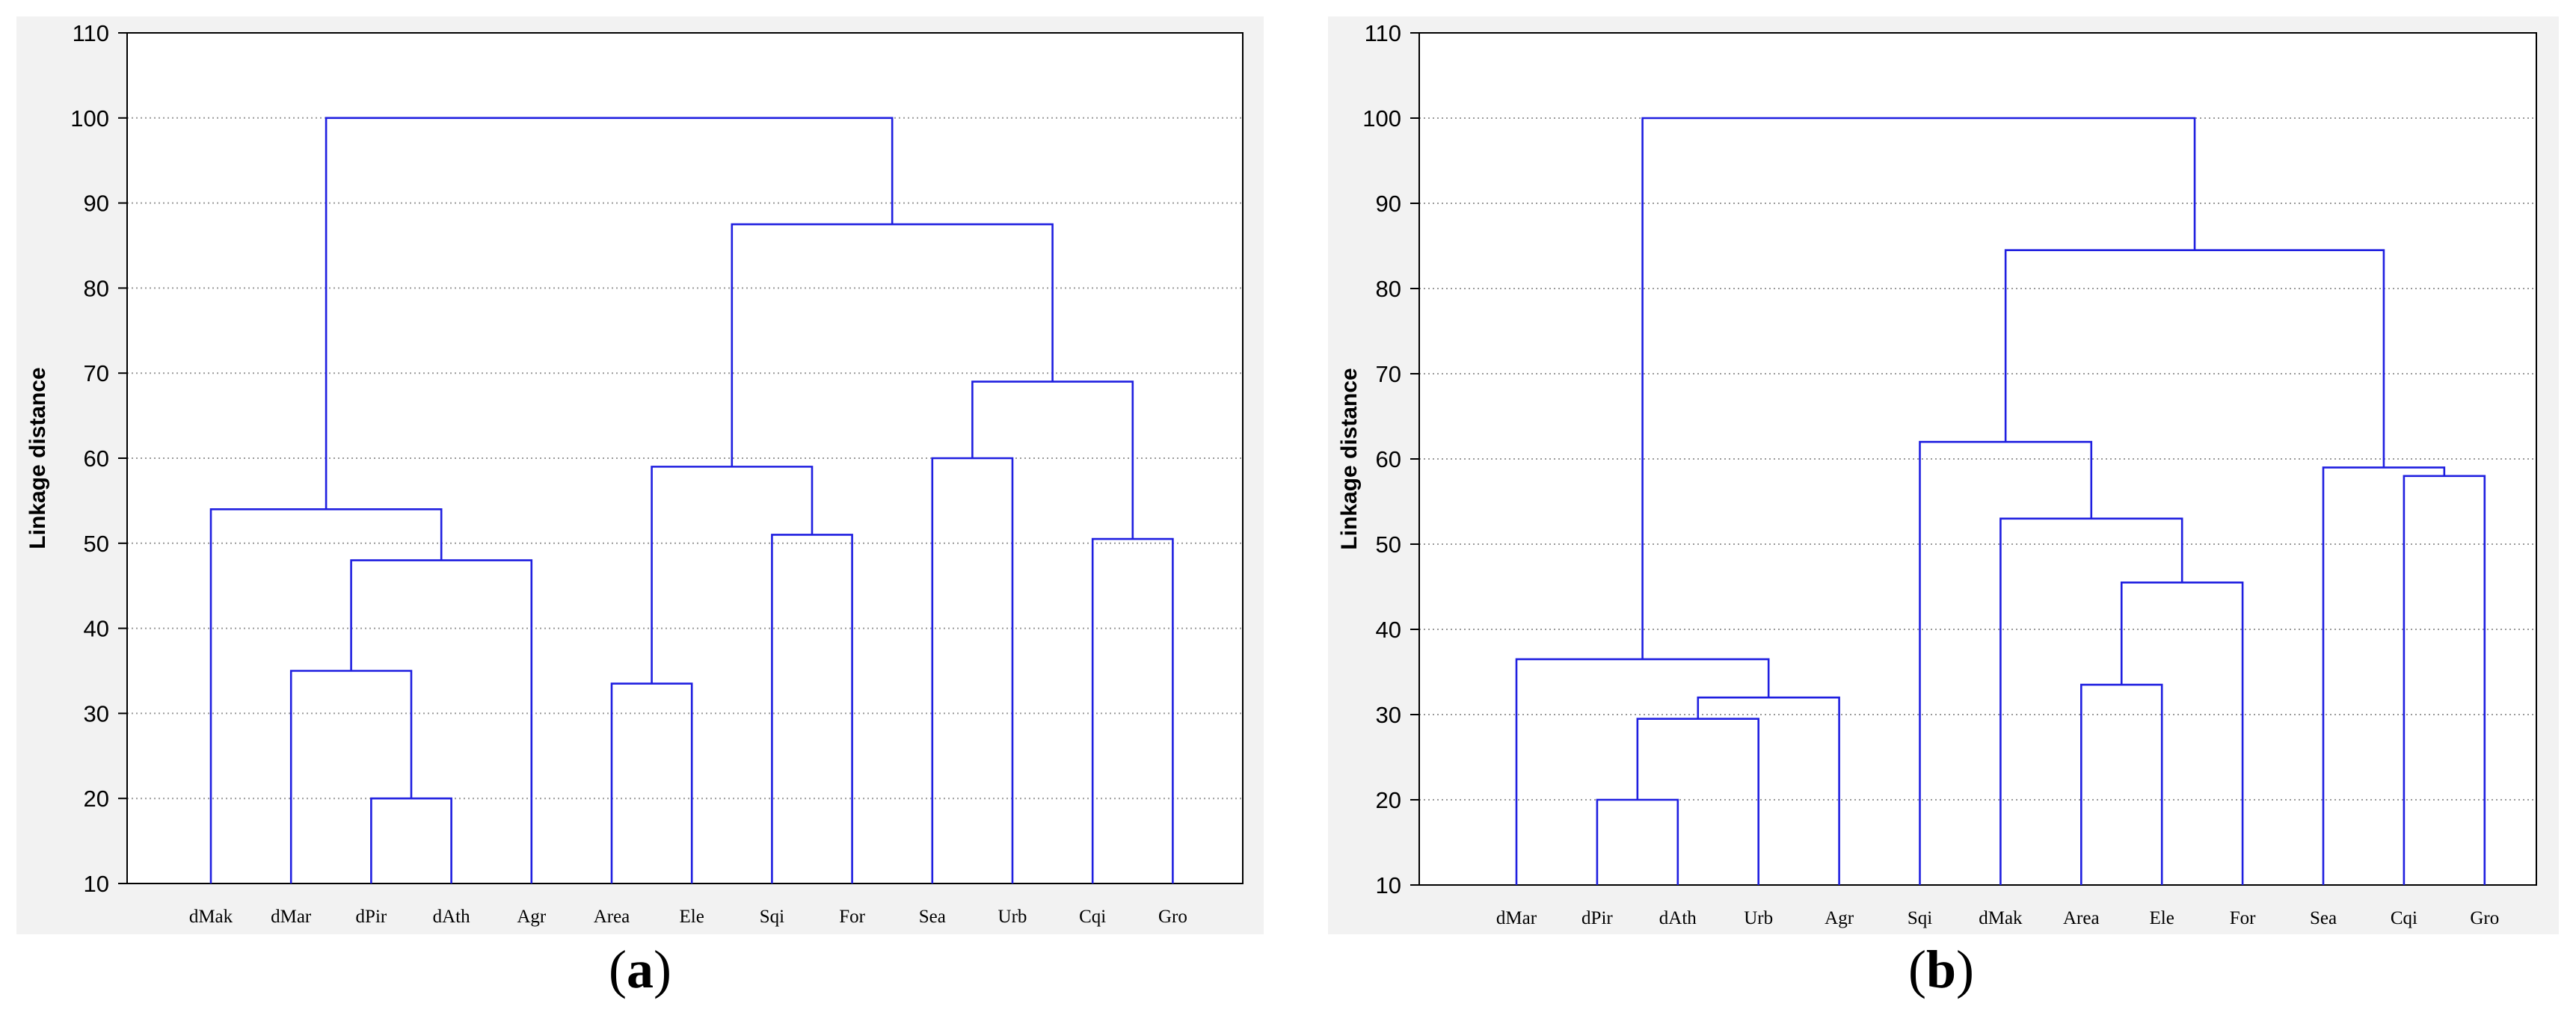  Describe the element at coordinates (2323, 918) in the screenshot. I see `leaf-label-b-Sea: Sea` at that location.